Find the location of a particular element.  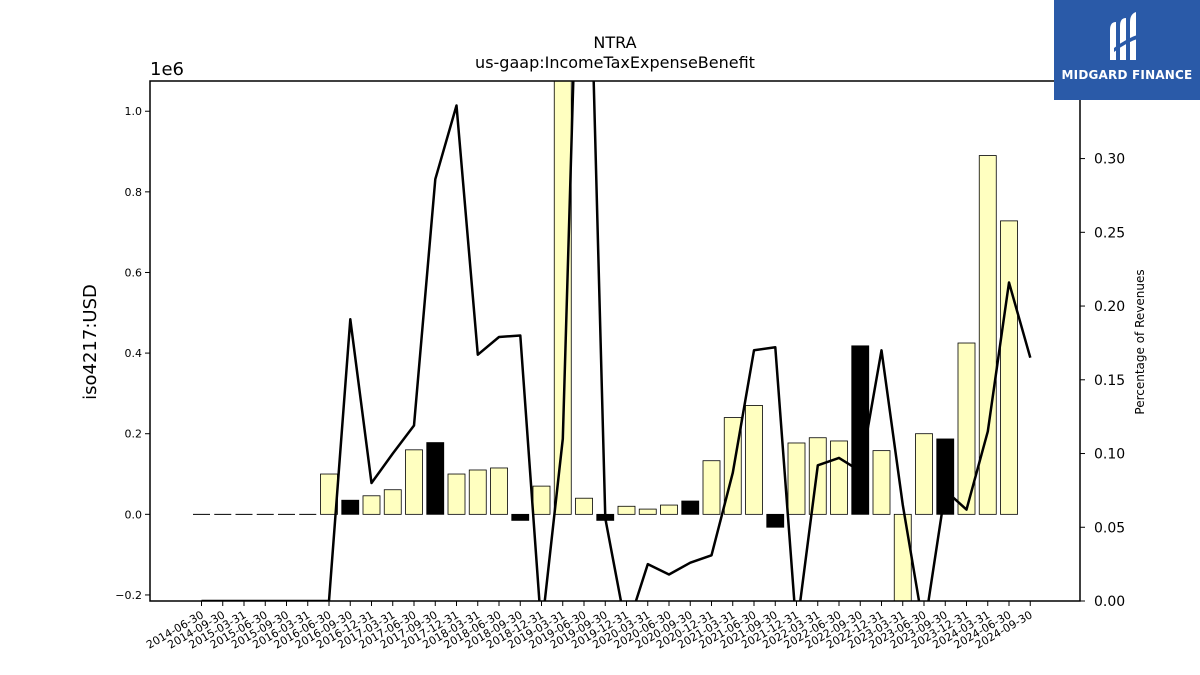

chart-title: NTRA is located at coordinates (614, 42).